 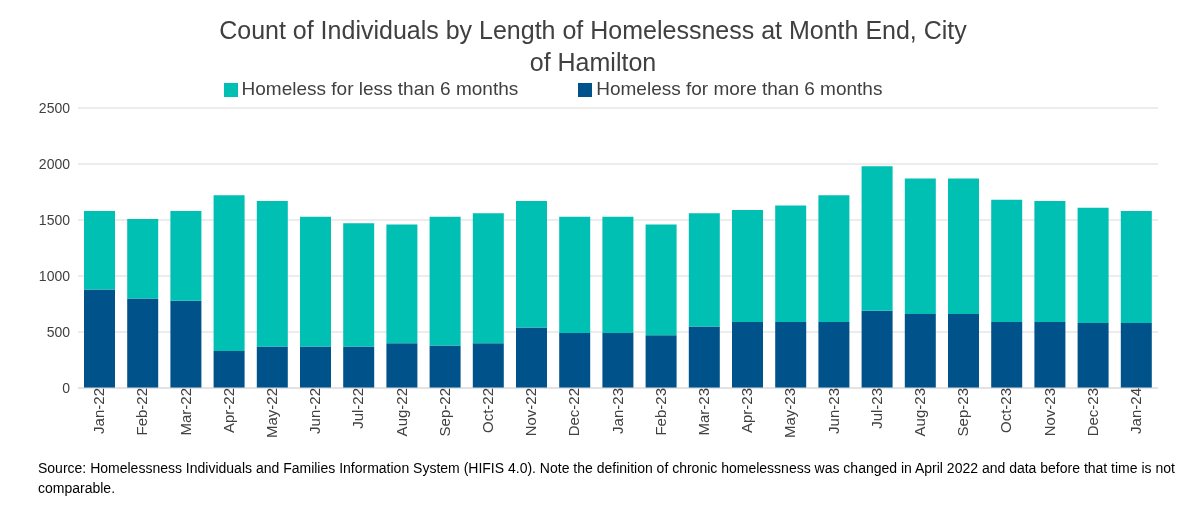 What do you see at coordinates (54, 107) in the screenshot?
I see `y-tick-label: 2500` at bounding box center [54, 107].